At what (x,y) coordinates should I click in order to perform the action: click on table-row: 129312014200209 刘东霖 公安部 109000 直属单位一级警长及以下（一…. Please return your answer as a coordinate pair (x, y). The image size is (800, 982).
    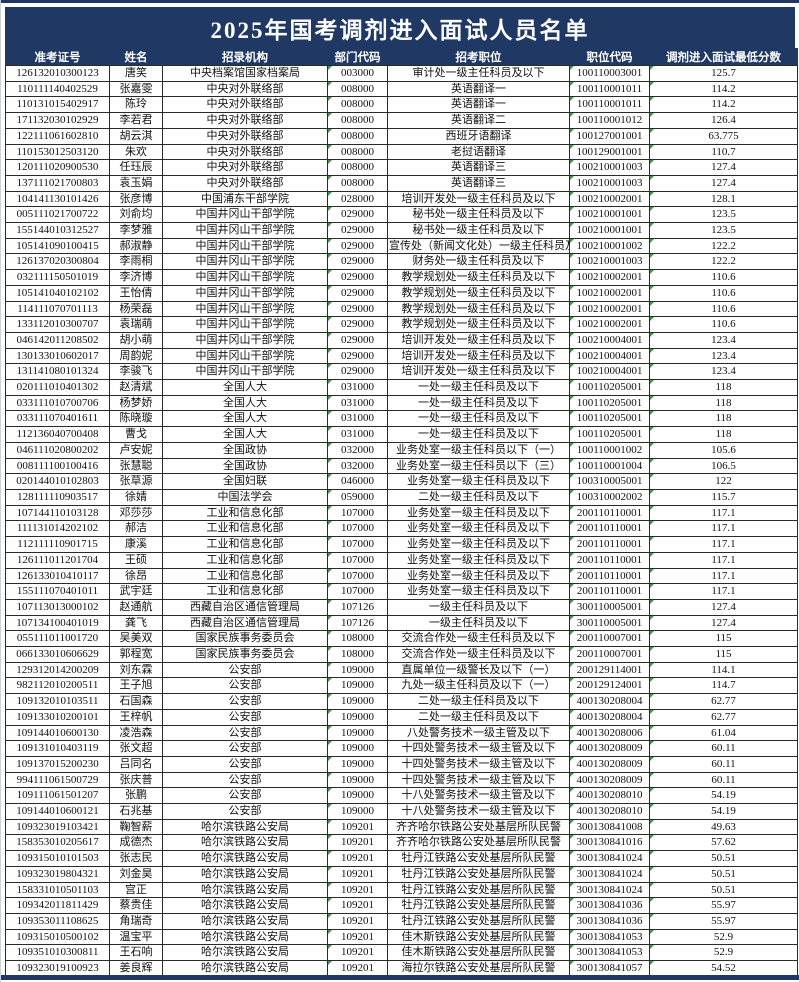
    Looking at the image, I should click on (401, 670).